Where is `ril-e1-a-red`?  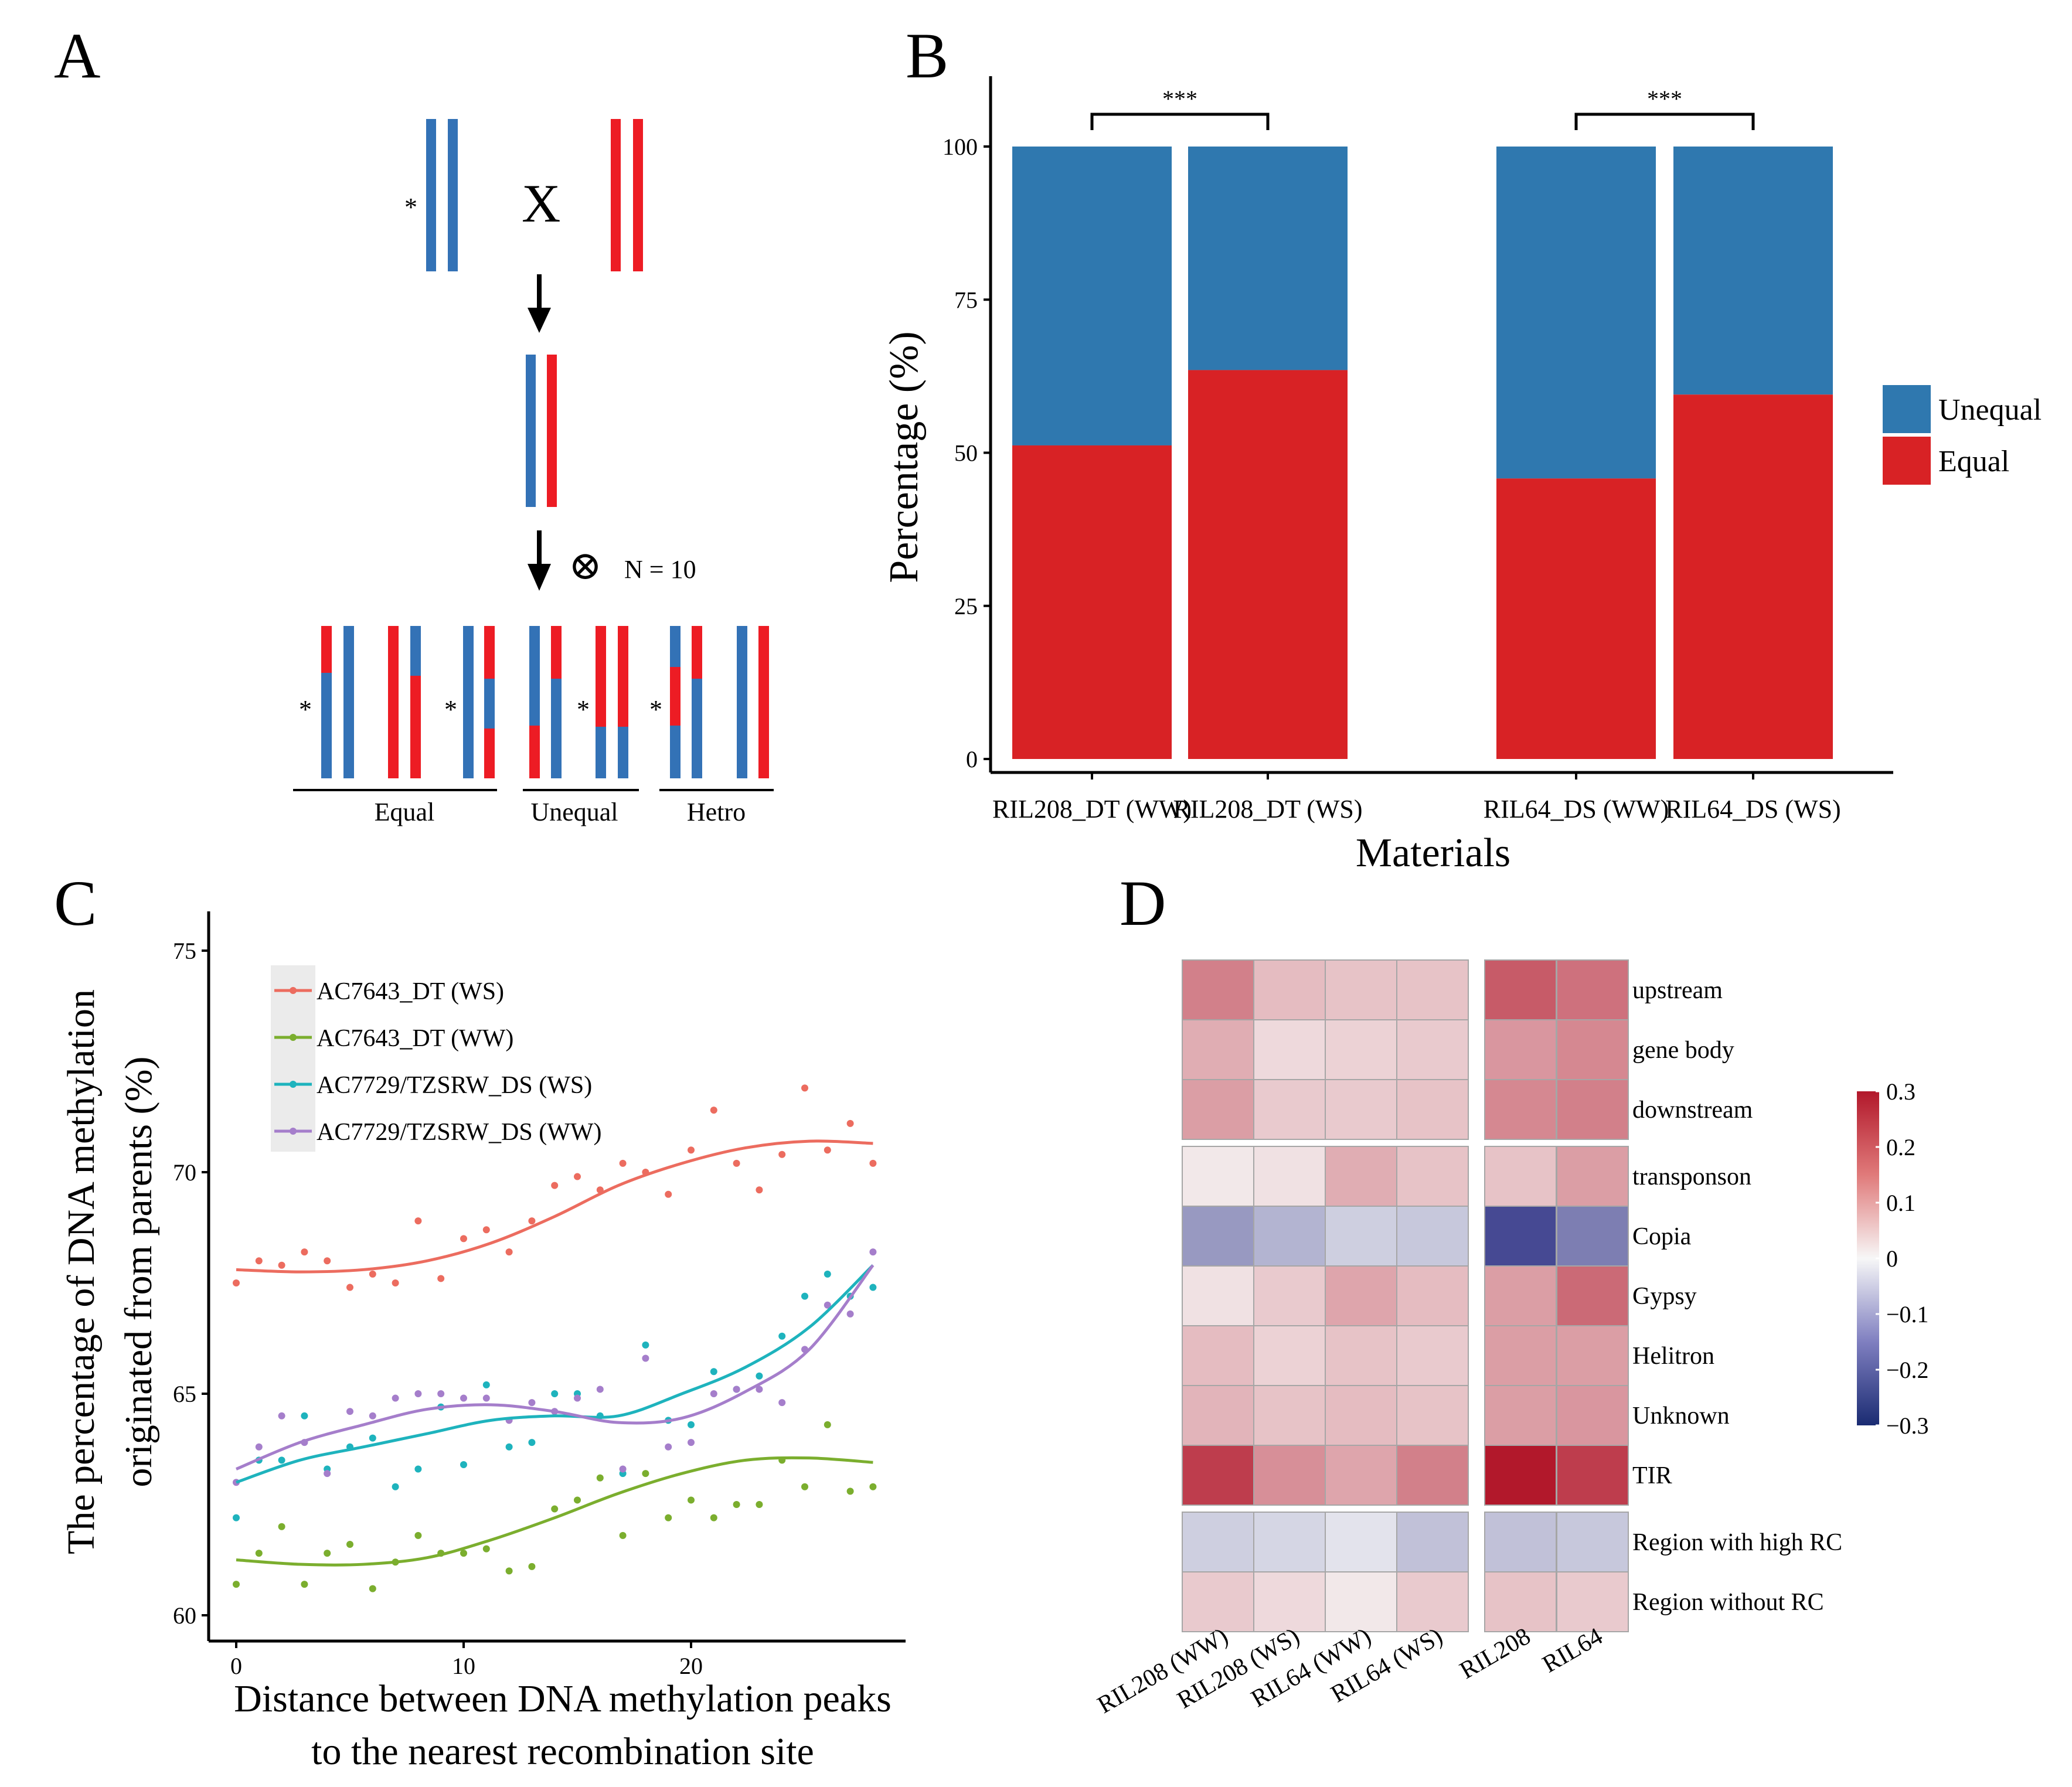
ril-e1-a-red is located at coordinates (326, 649).